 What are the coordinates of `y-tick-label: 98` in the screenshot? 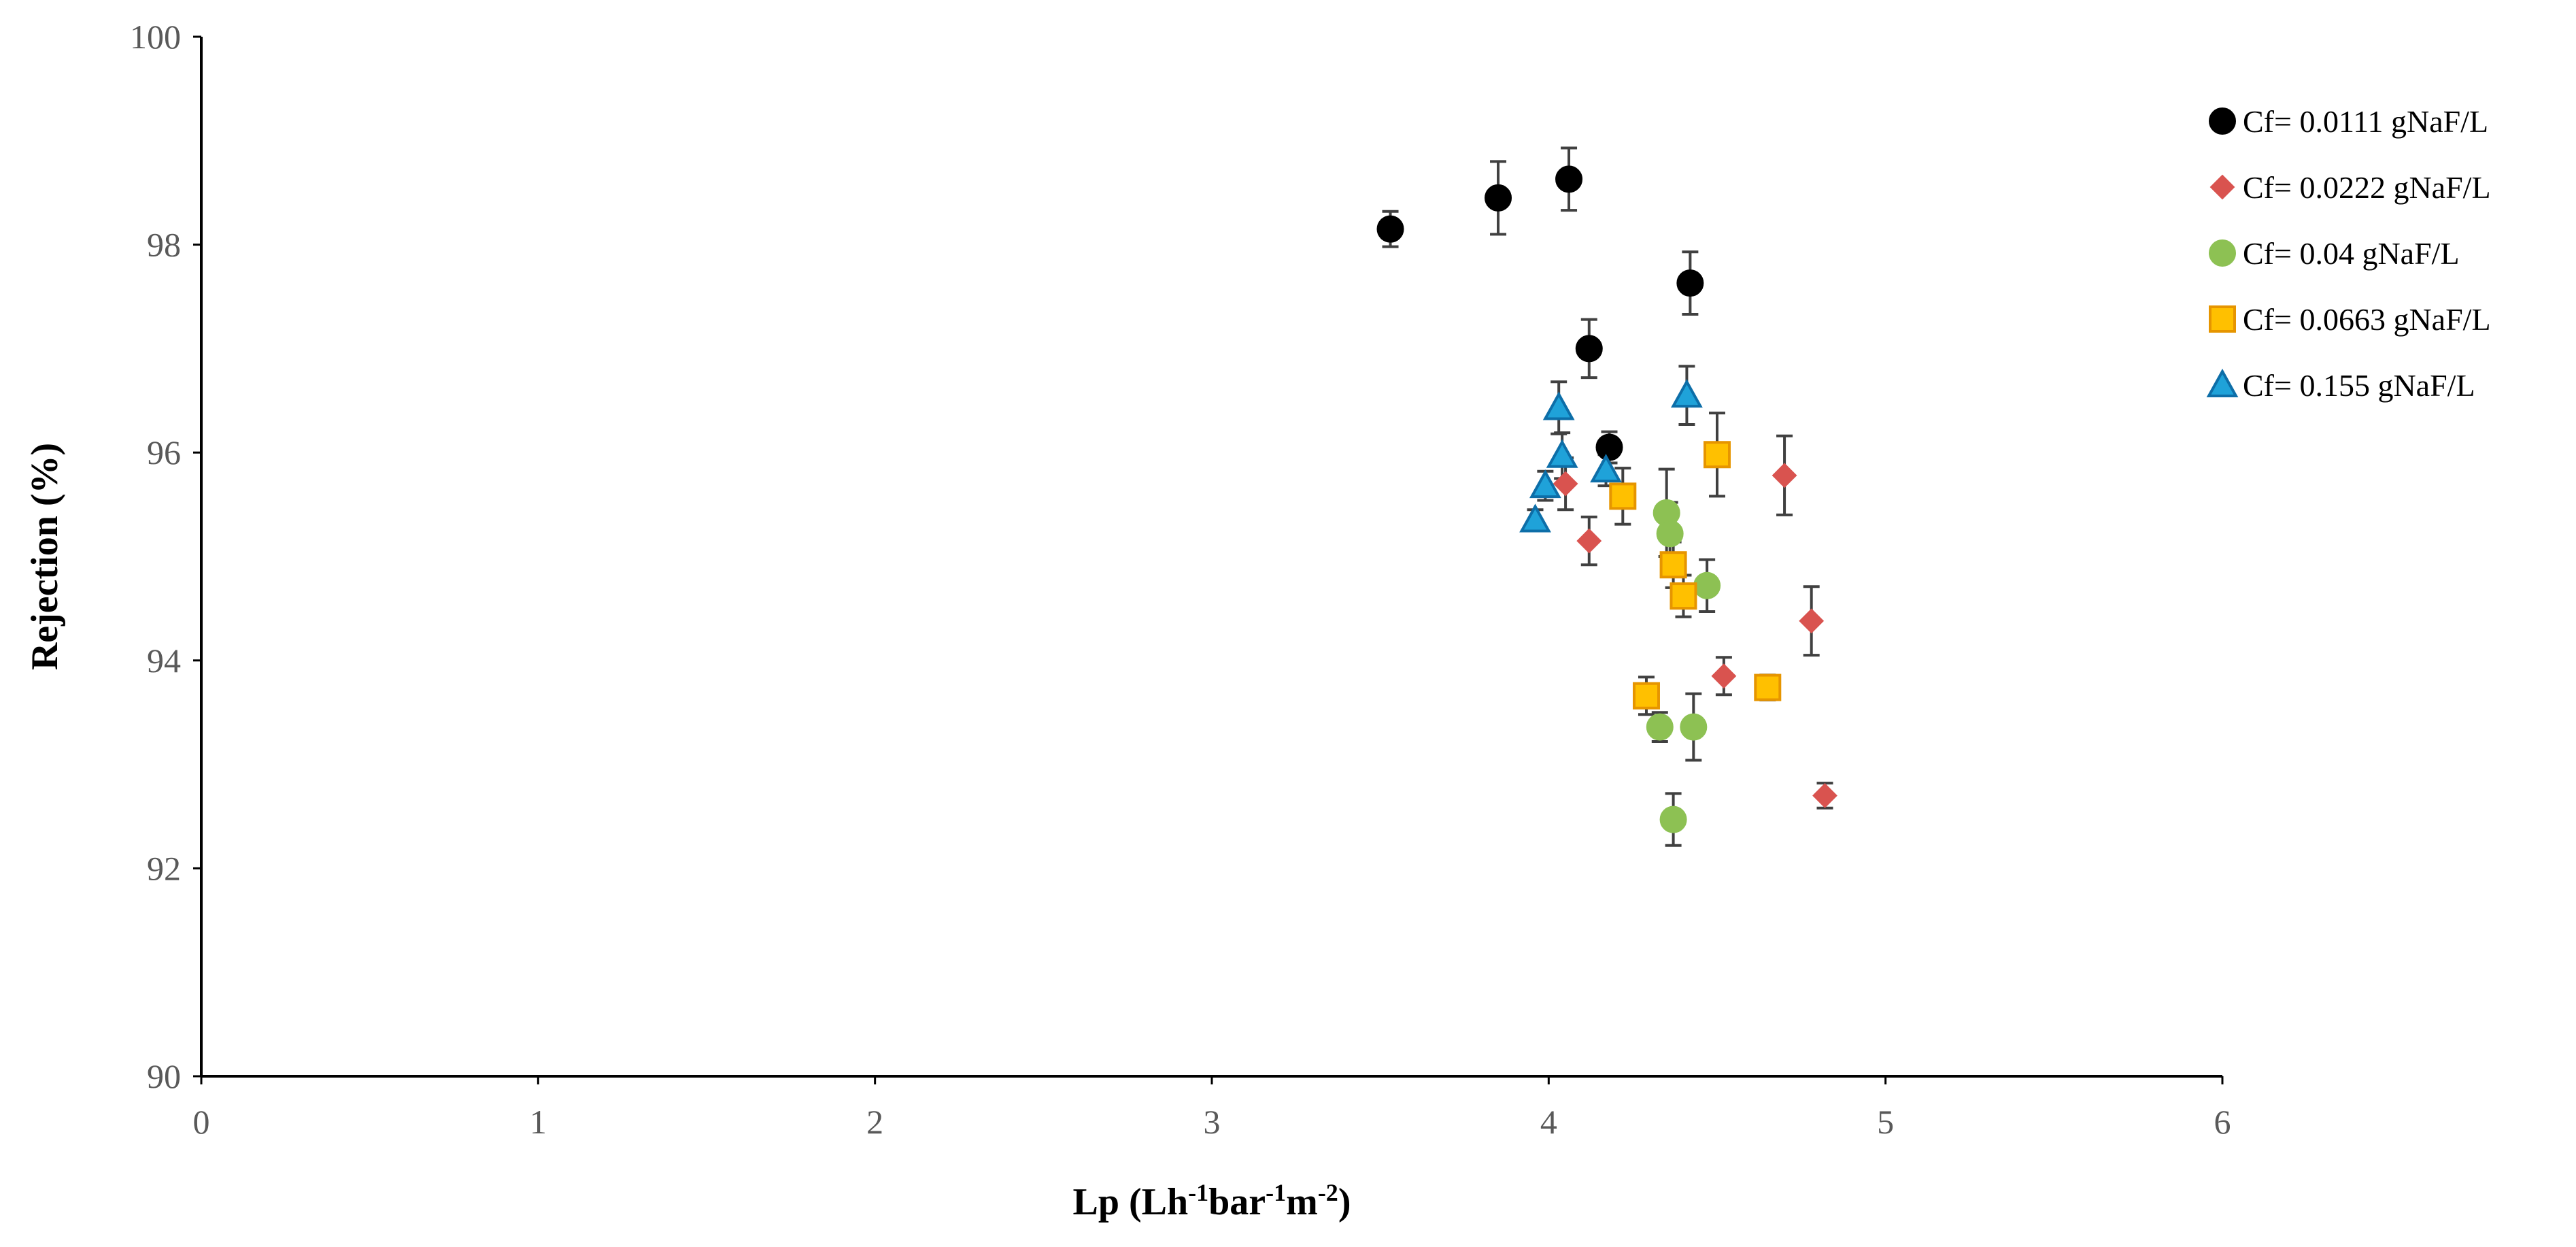 It's located at (164, 245).